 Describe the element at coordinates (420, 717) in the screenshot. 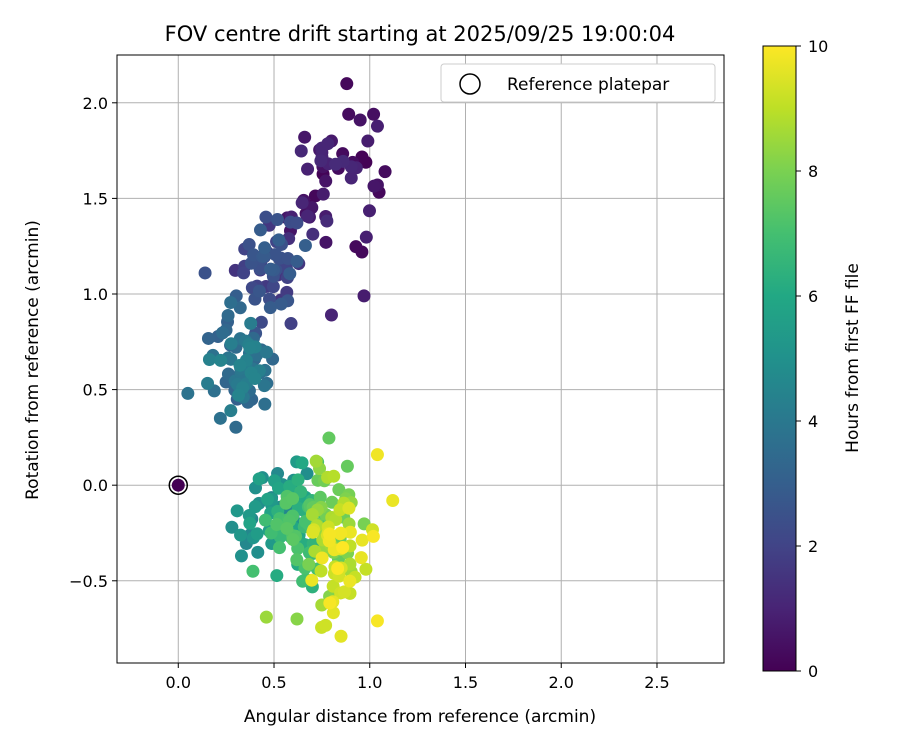

I see `x-axis-label: Angular distance from reference (arcmin)` at that location.